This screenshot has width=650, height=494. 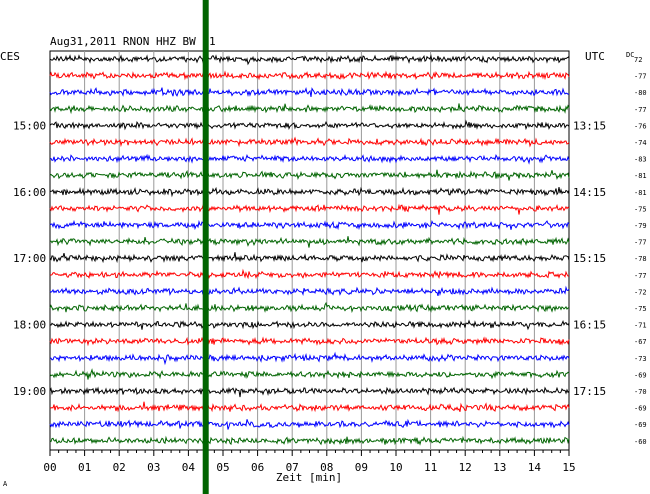 I want to click on right-time-label: 13:15, so click(x=589, y=125).